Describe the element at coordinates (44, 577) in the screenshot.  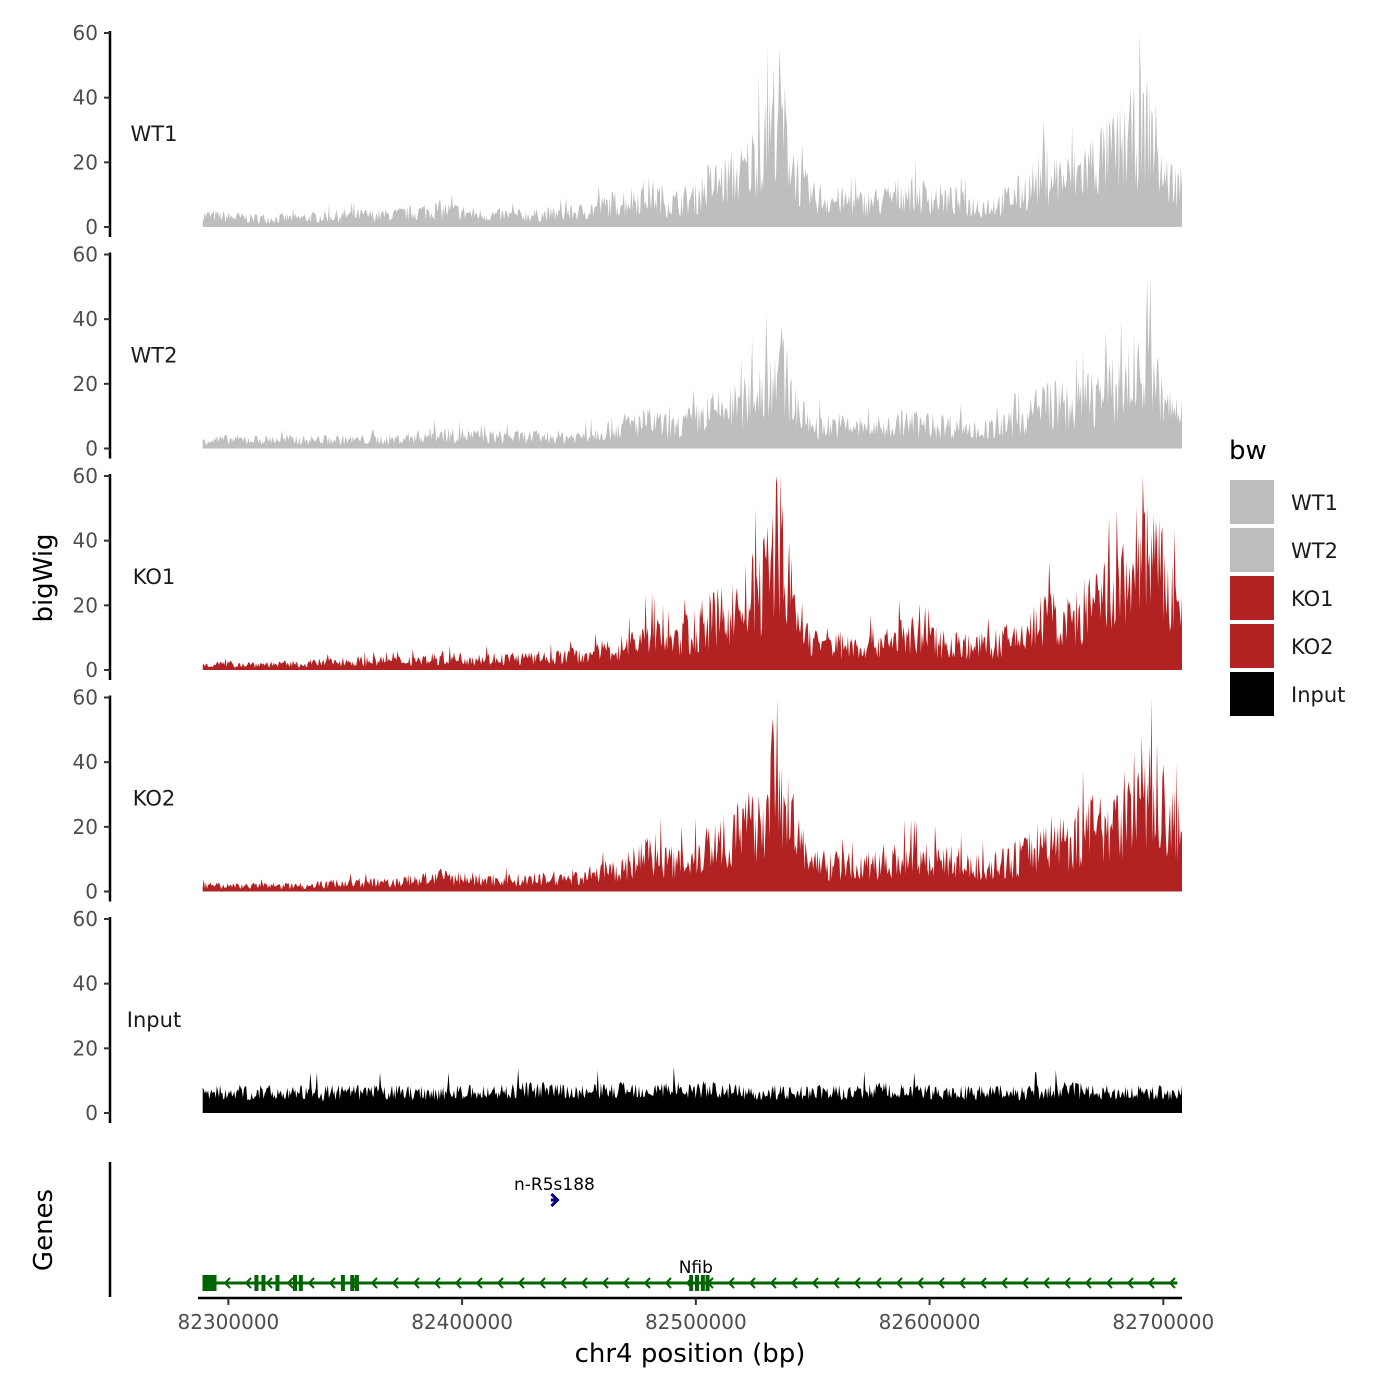
I see `y-axis-title: bigWig` at that location.